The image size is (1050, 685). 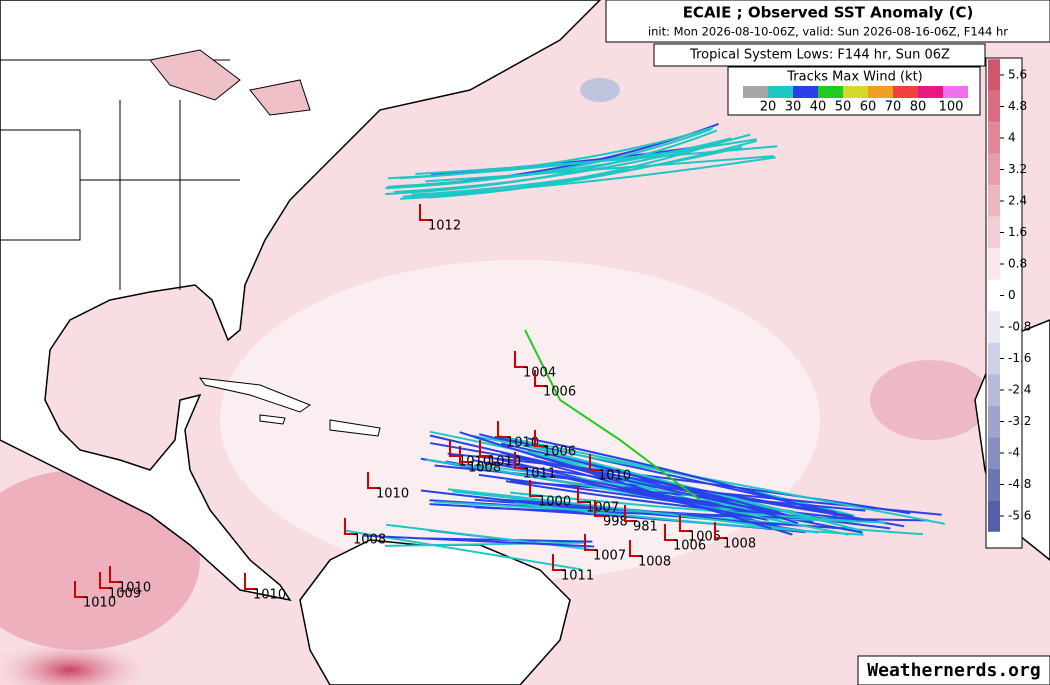 What do you see at coordinates (1012, 138) in the screenshot?
I see `colorbar-label: 4` at bounding box center [1012, 138].